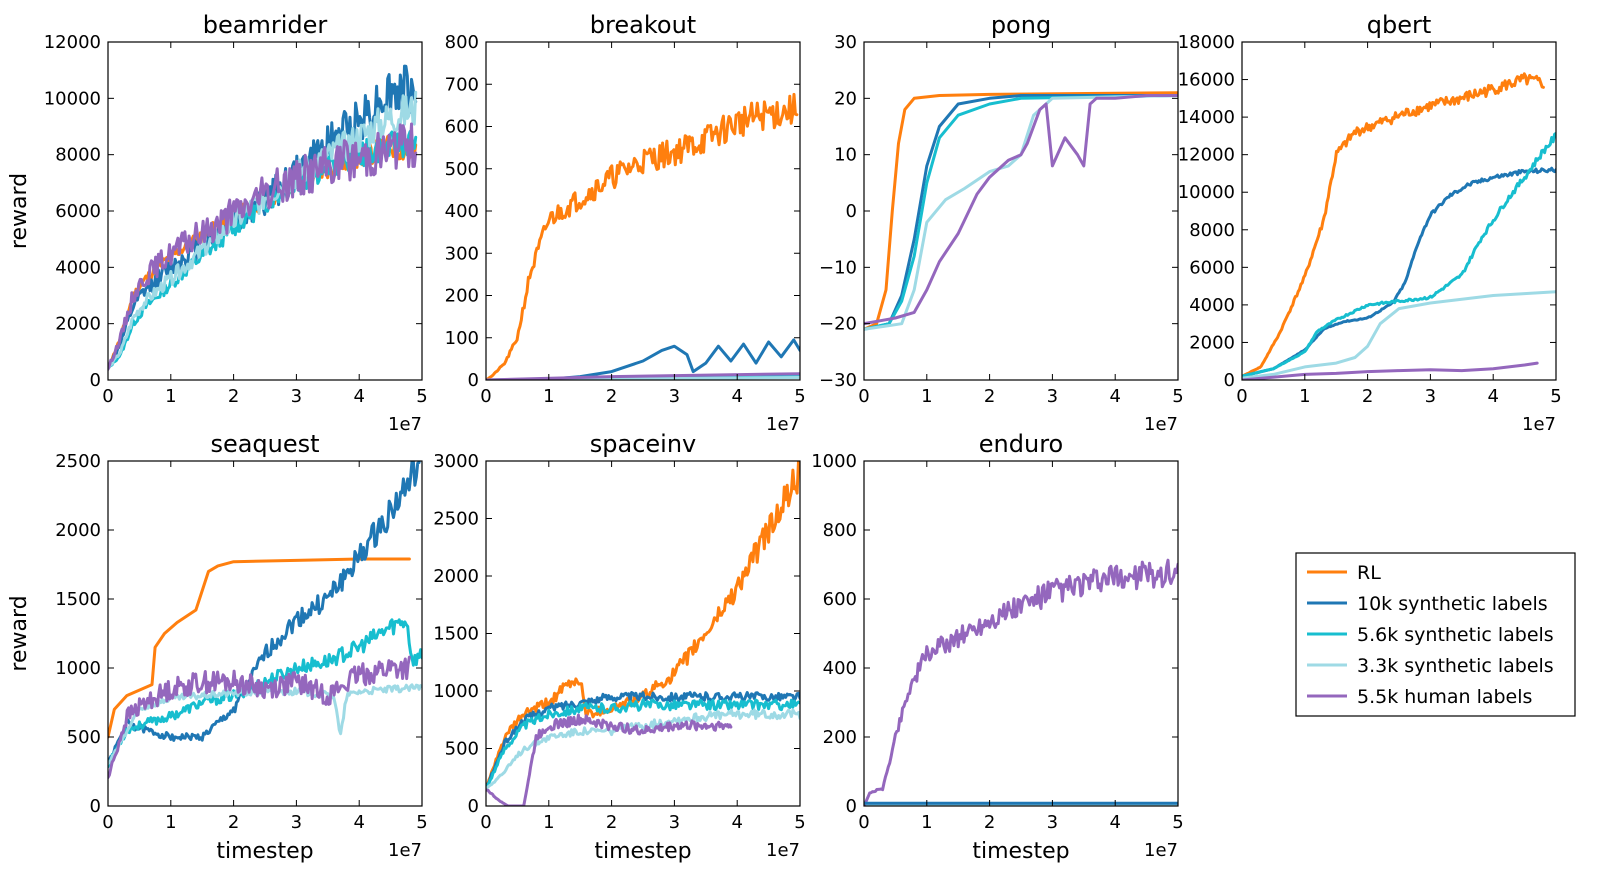  What do you see at coordinates (845, 42) in the screenshot?
I see `y-tick-label: 30` at bounding box center [845, 42].